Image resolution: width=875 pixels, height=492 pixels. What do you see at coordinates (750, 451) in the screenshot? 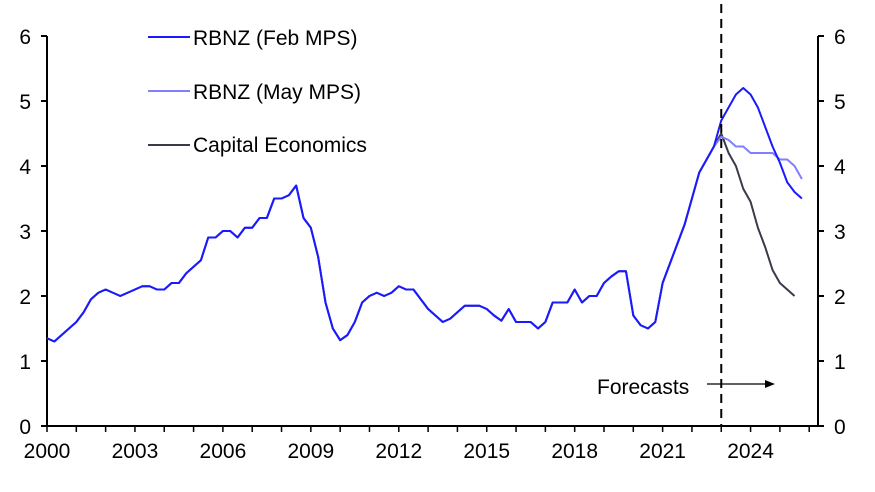
I see `x-tick-label: 2024` at bounding box center [750, 451].